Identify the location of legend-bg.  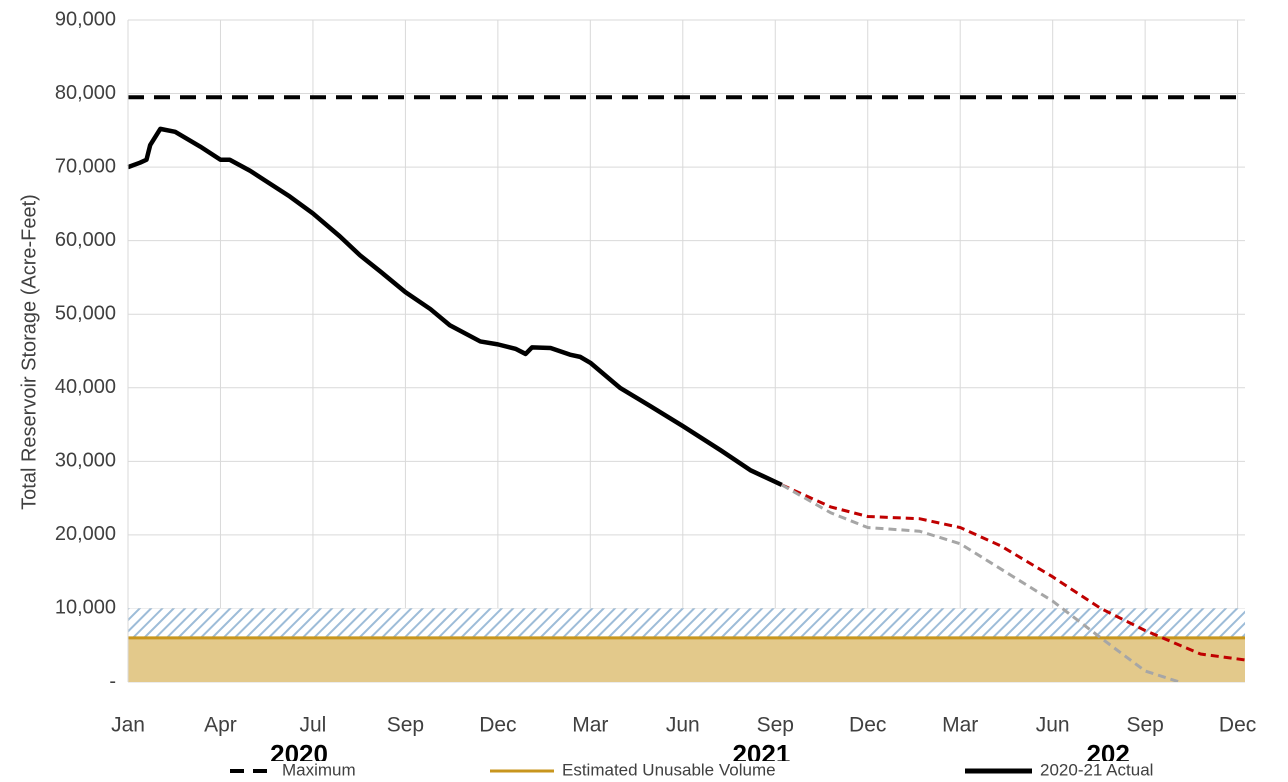
(644, 771).